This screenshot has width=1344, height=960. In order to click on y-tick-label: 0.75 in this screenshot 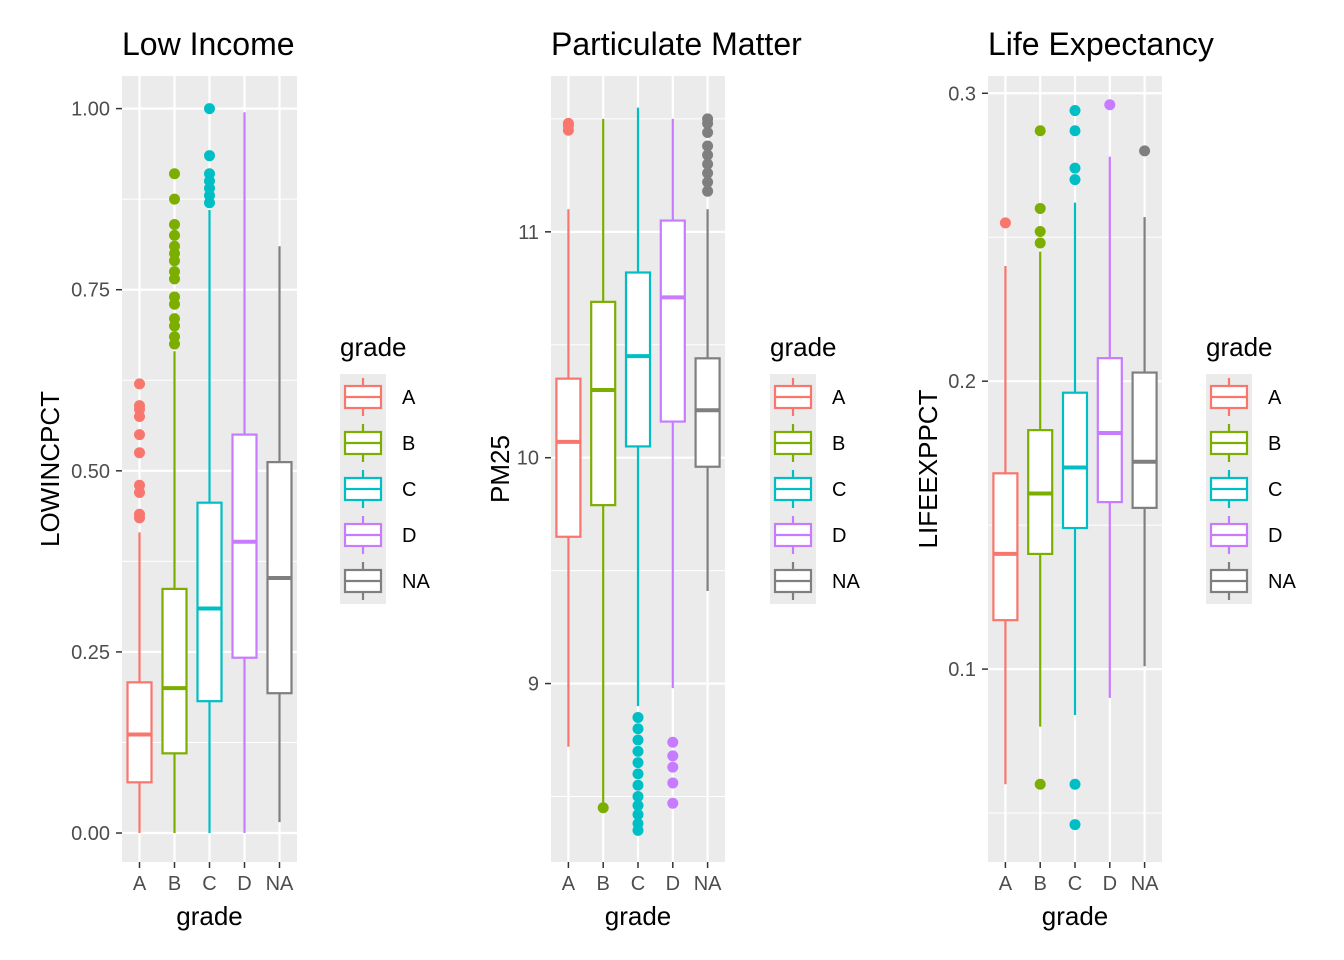, I will do `click(90, 291)`.